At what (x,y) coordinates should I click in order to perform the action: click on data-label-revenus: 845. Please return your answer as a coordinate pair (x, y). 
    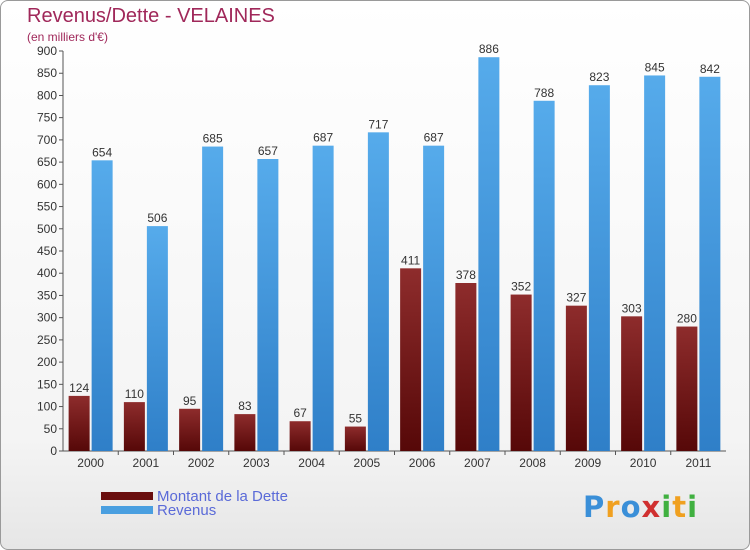
    Looking at the image, I should click on (655, 67).